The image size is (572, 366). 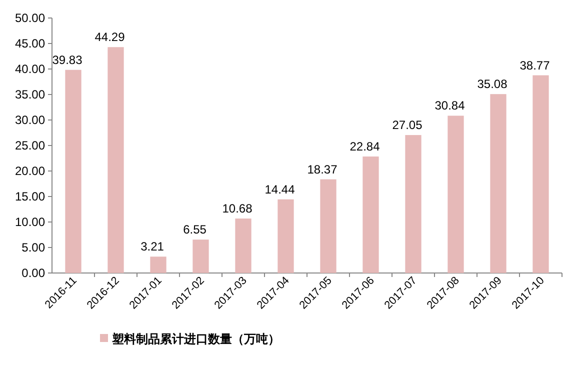 What do you see at coordinates (30, 171) in the screenshot?
I see `y-tick-label: 20.00` at bounding box center [30, 171].